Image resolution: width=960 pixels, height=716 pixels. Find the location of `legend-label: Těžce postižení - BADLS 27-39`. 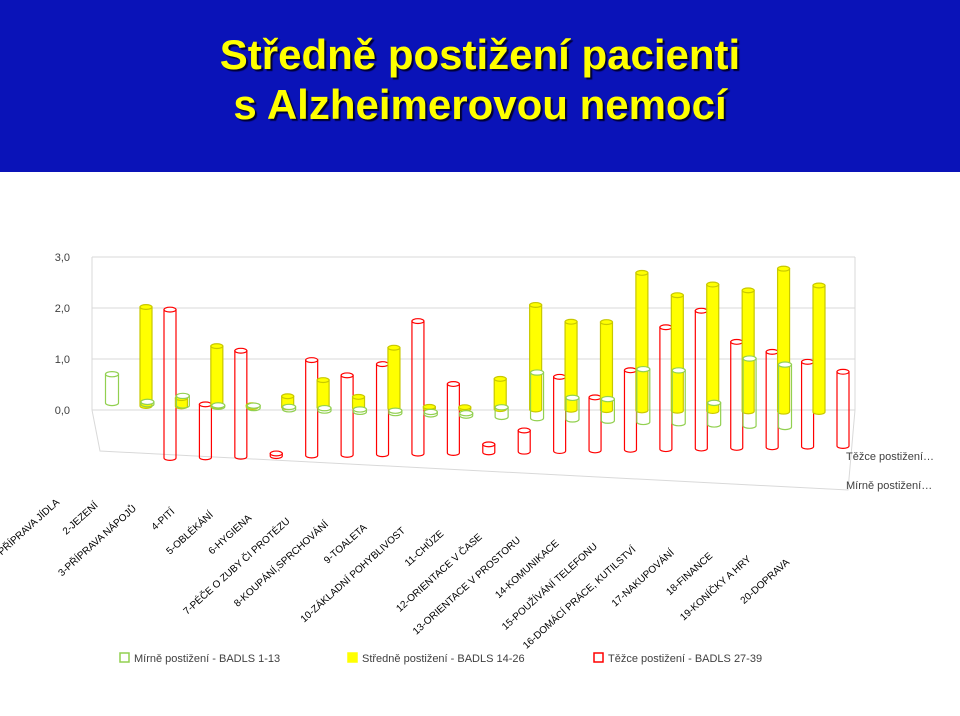

legend-label: Těžce postižení - BADLS 27-39 is located at coordinates (685, 659).